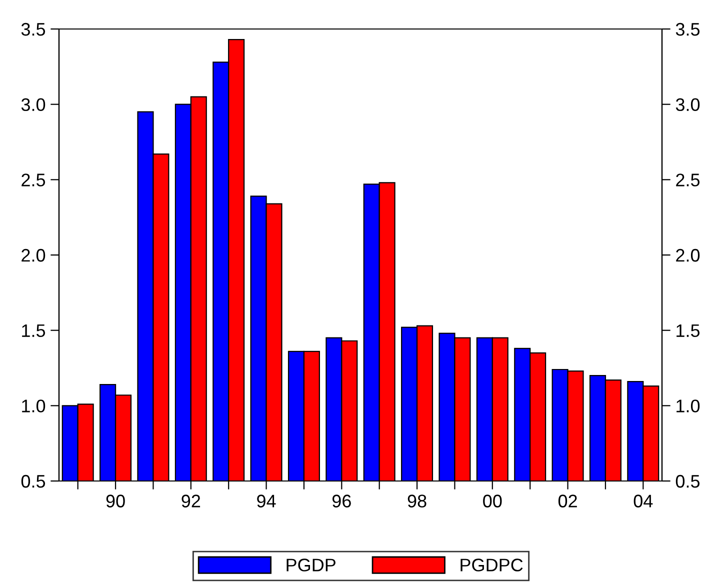 This screenshot has height=584, width=712. I want to click on y2-tick-label: 2.5, so click(688, 180).